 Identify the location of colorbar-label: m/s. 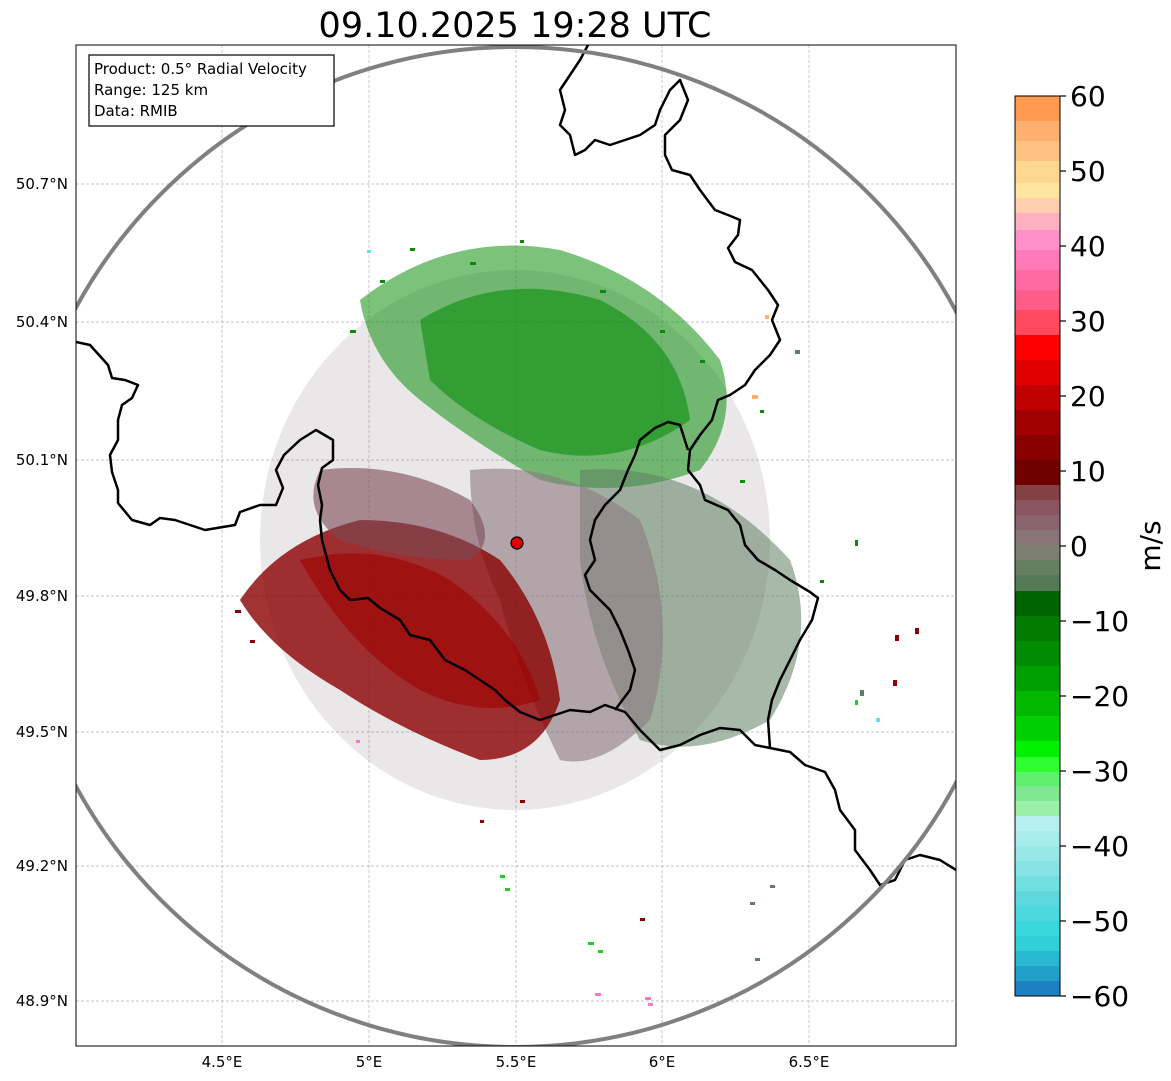
(1150, 545).